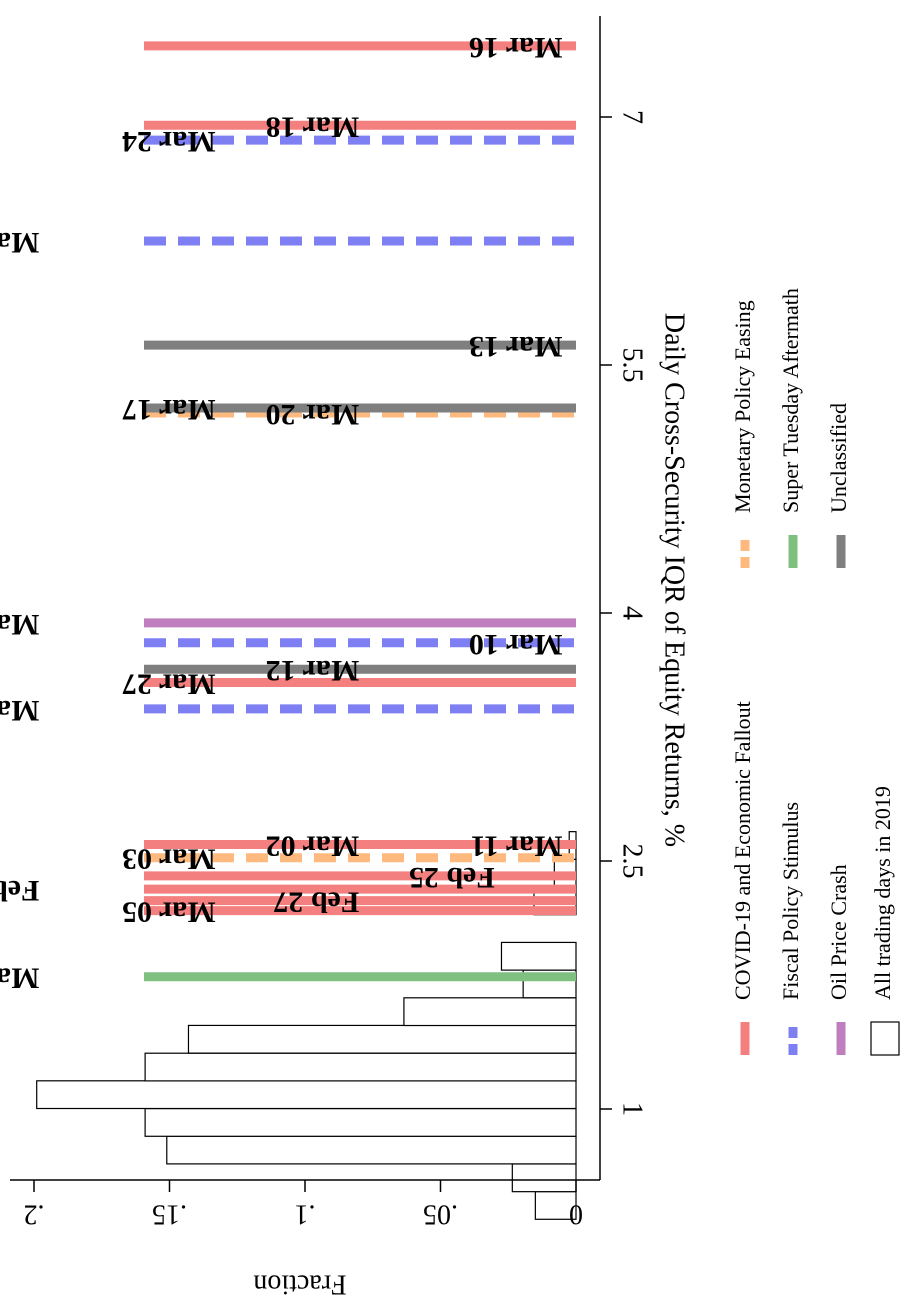 Image resolution: width=901 pixels, height=1312 pixels. I want to click on x-tick-label: 4, so click(632, 613).